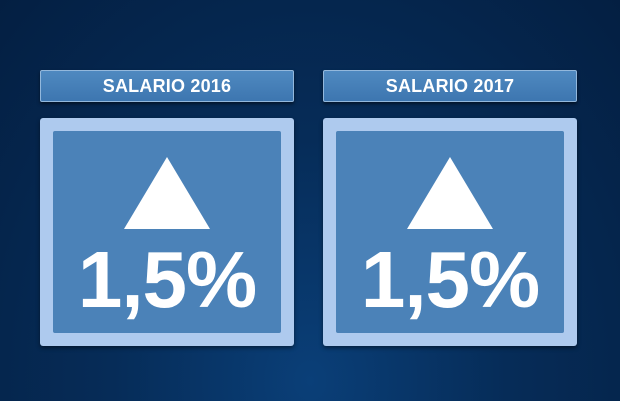 The image size is (620, 401). What do you see at coordinates (167, 279) in the screenshot?
I see `salary-percentage-2016: 1,5%` at bounding box center [167, 279].